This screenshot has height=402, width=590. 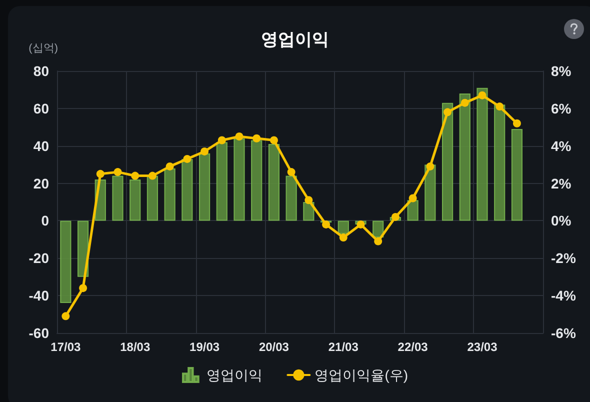 I want to click on y-tick-label: 60, so click(x=41, y=108).